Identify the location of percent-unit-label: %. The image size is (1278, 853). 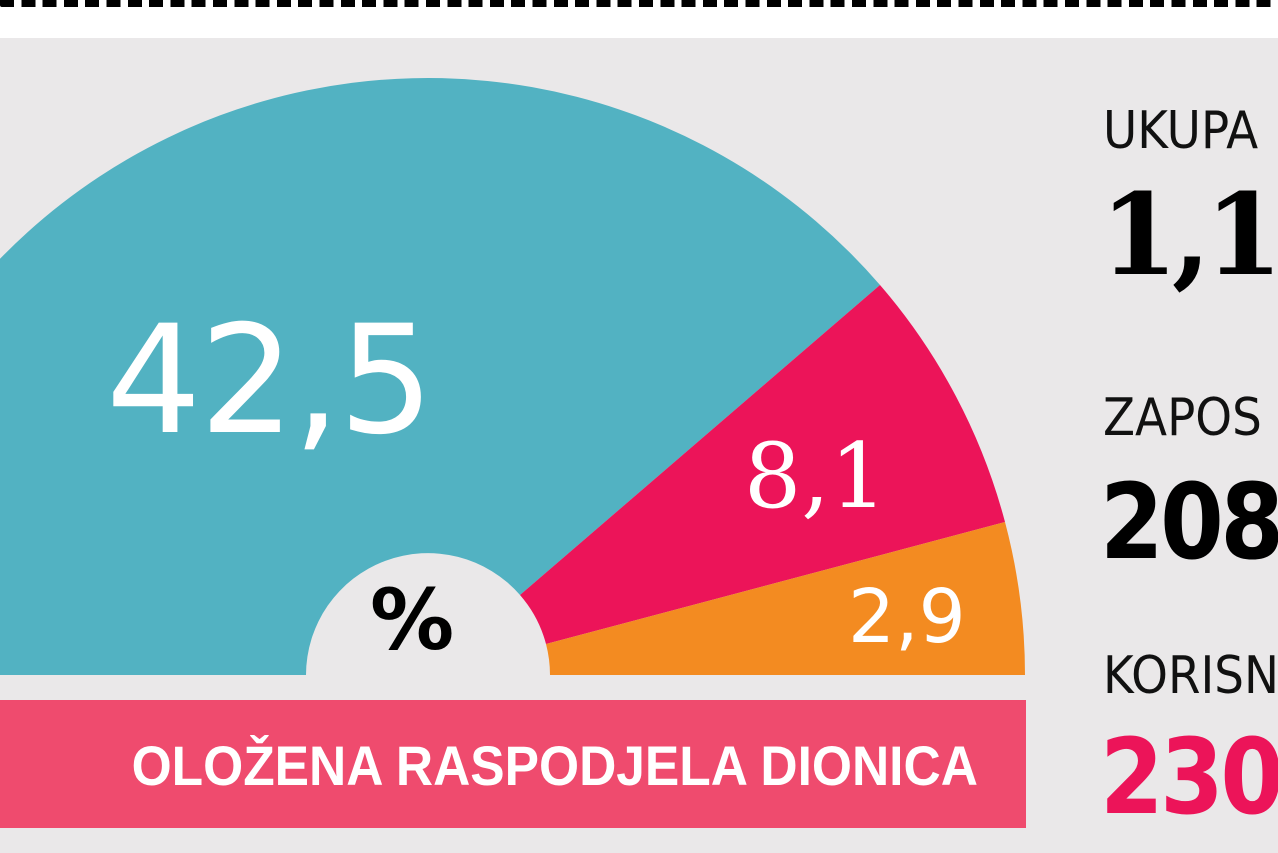
(412, 620).